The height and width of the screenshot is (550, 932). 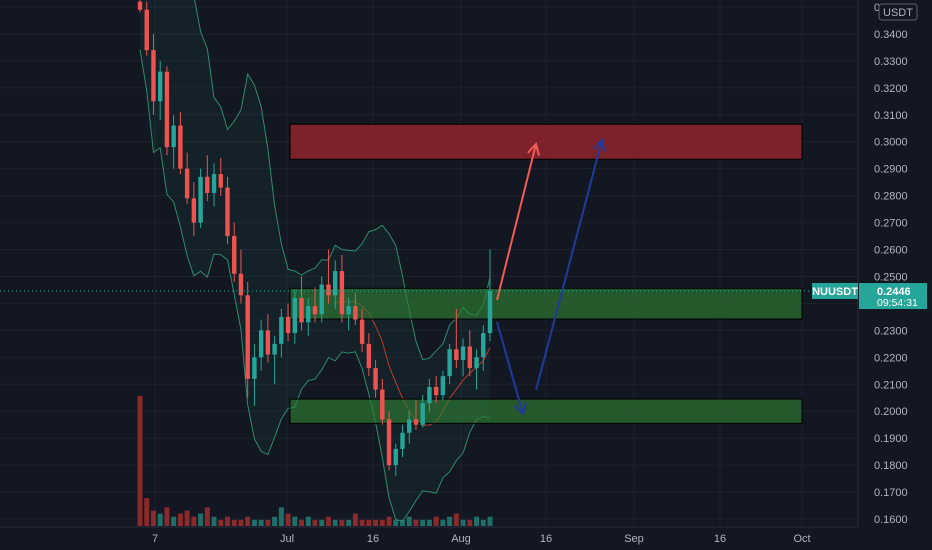 I want to click on volume-bars, so click(x=315, y=460).